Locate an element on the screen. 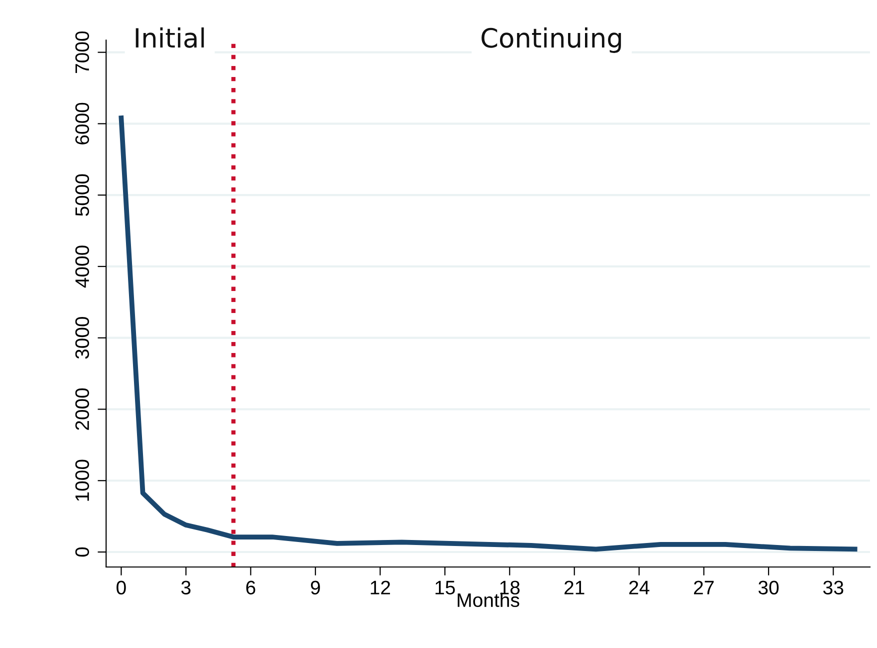  y-tick-label: 5000 is located at coordinates (82, 195).